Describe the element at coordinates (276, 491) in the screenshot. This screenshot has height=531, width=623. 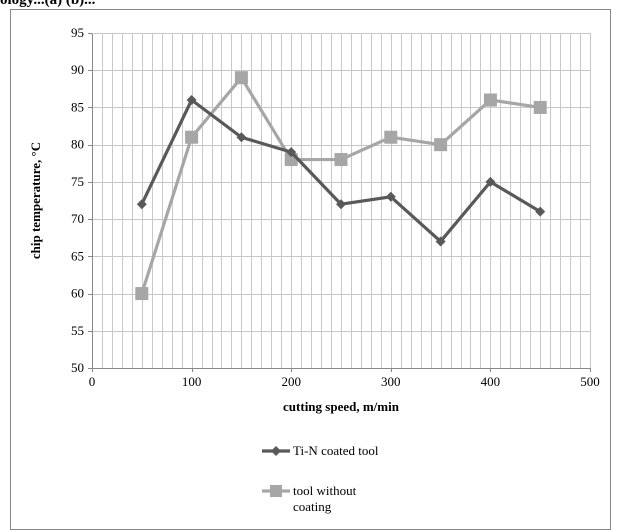
I see `legend-marker` at that location.